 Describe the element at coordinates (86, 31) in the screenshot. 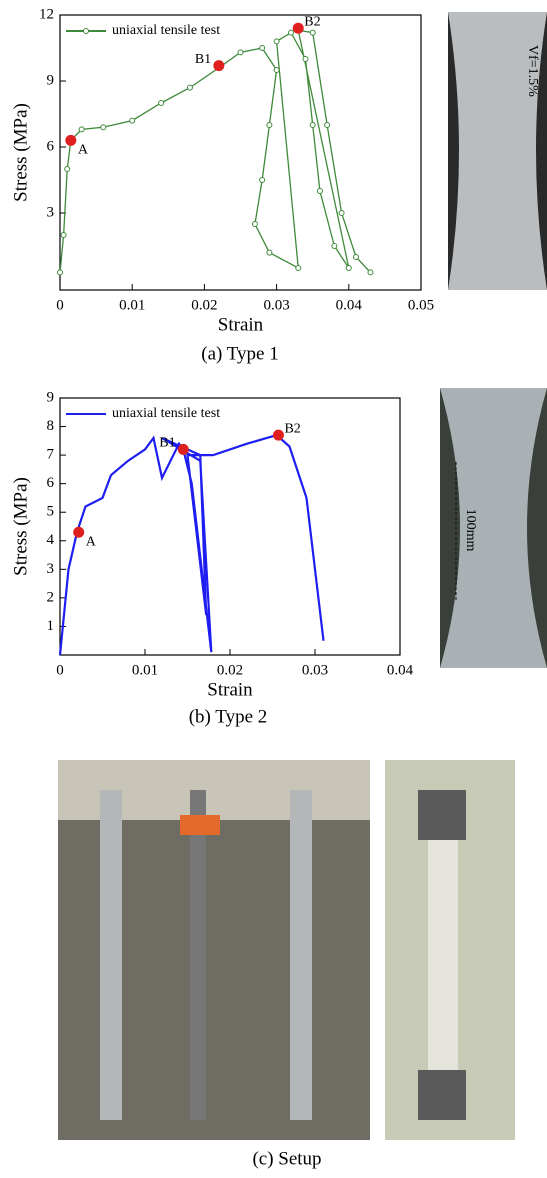

I see `legend-marker` at that location.